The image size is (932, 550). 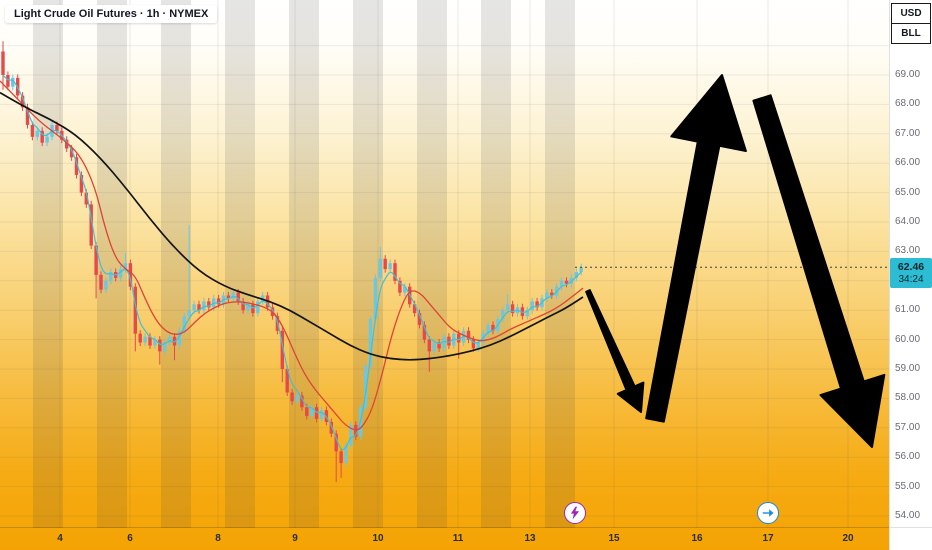 I want to click on bar-countdown: 34:24, so click(x=911, y=280).